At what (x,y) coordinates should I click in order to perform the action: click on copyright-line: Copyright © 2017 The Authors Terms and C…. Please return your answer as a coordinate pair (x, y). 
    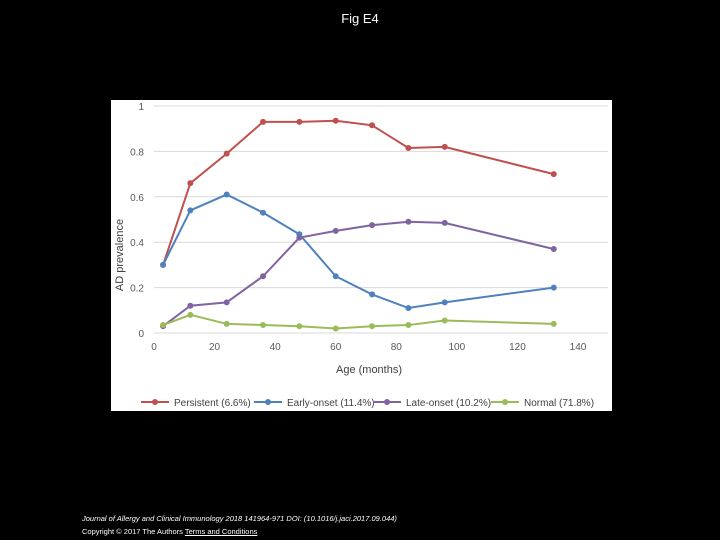
    Looking at the image, I should click on (239, 531).